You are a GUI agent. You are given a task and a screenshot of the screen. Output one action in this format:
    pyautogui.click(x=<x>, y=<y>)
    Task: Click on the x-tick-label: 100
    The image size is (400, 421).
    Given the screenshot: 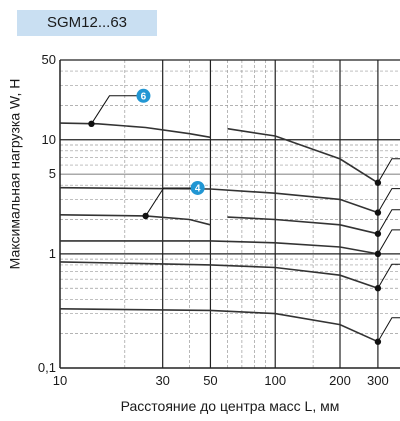 What is the action you would take?
    pyautogui.click(x=275, y=380)
    